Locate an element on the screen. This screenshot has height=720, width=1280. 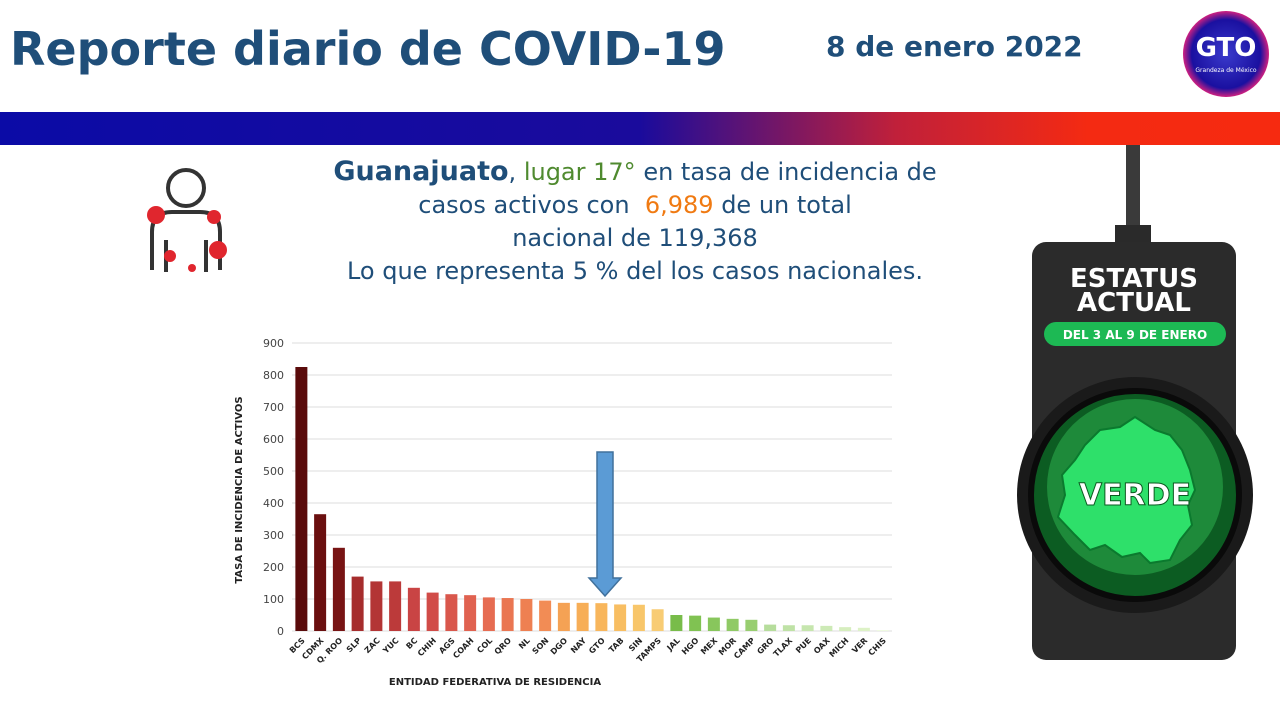
x-tick-label: COAH is located at coordinates (463, 648).